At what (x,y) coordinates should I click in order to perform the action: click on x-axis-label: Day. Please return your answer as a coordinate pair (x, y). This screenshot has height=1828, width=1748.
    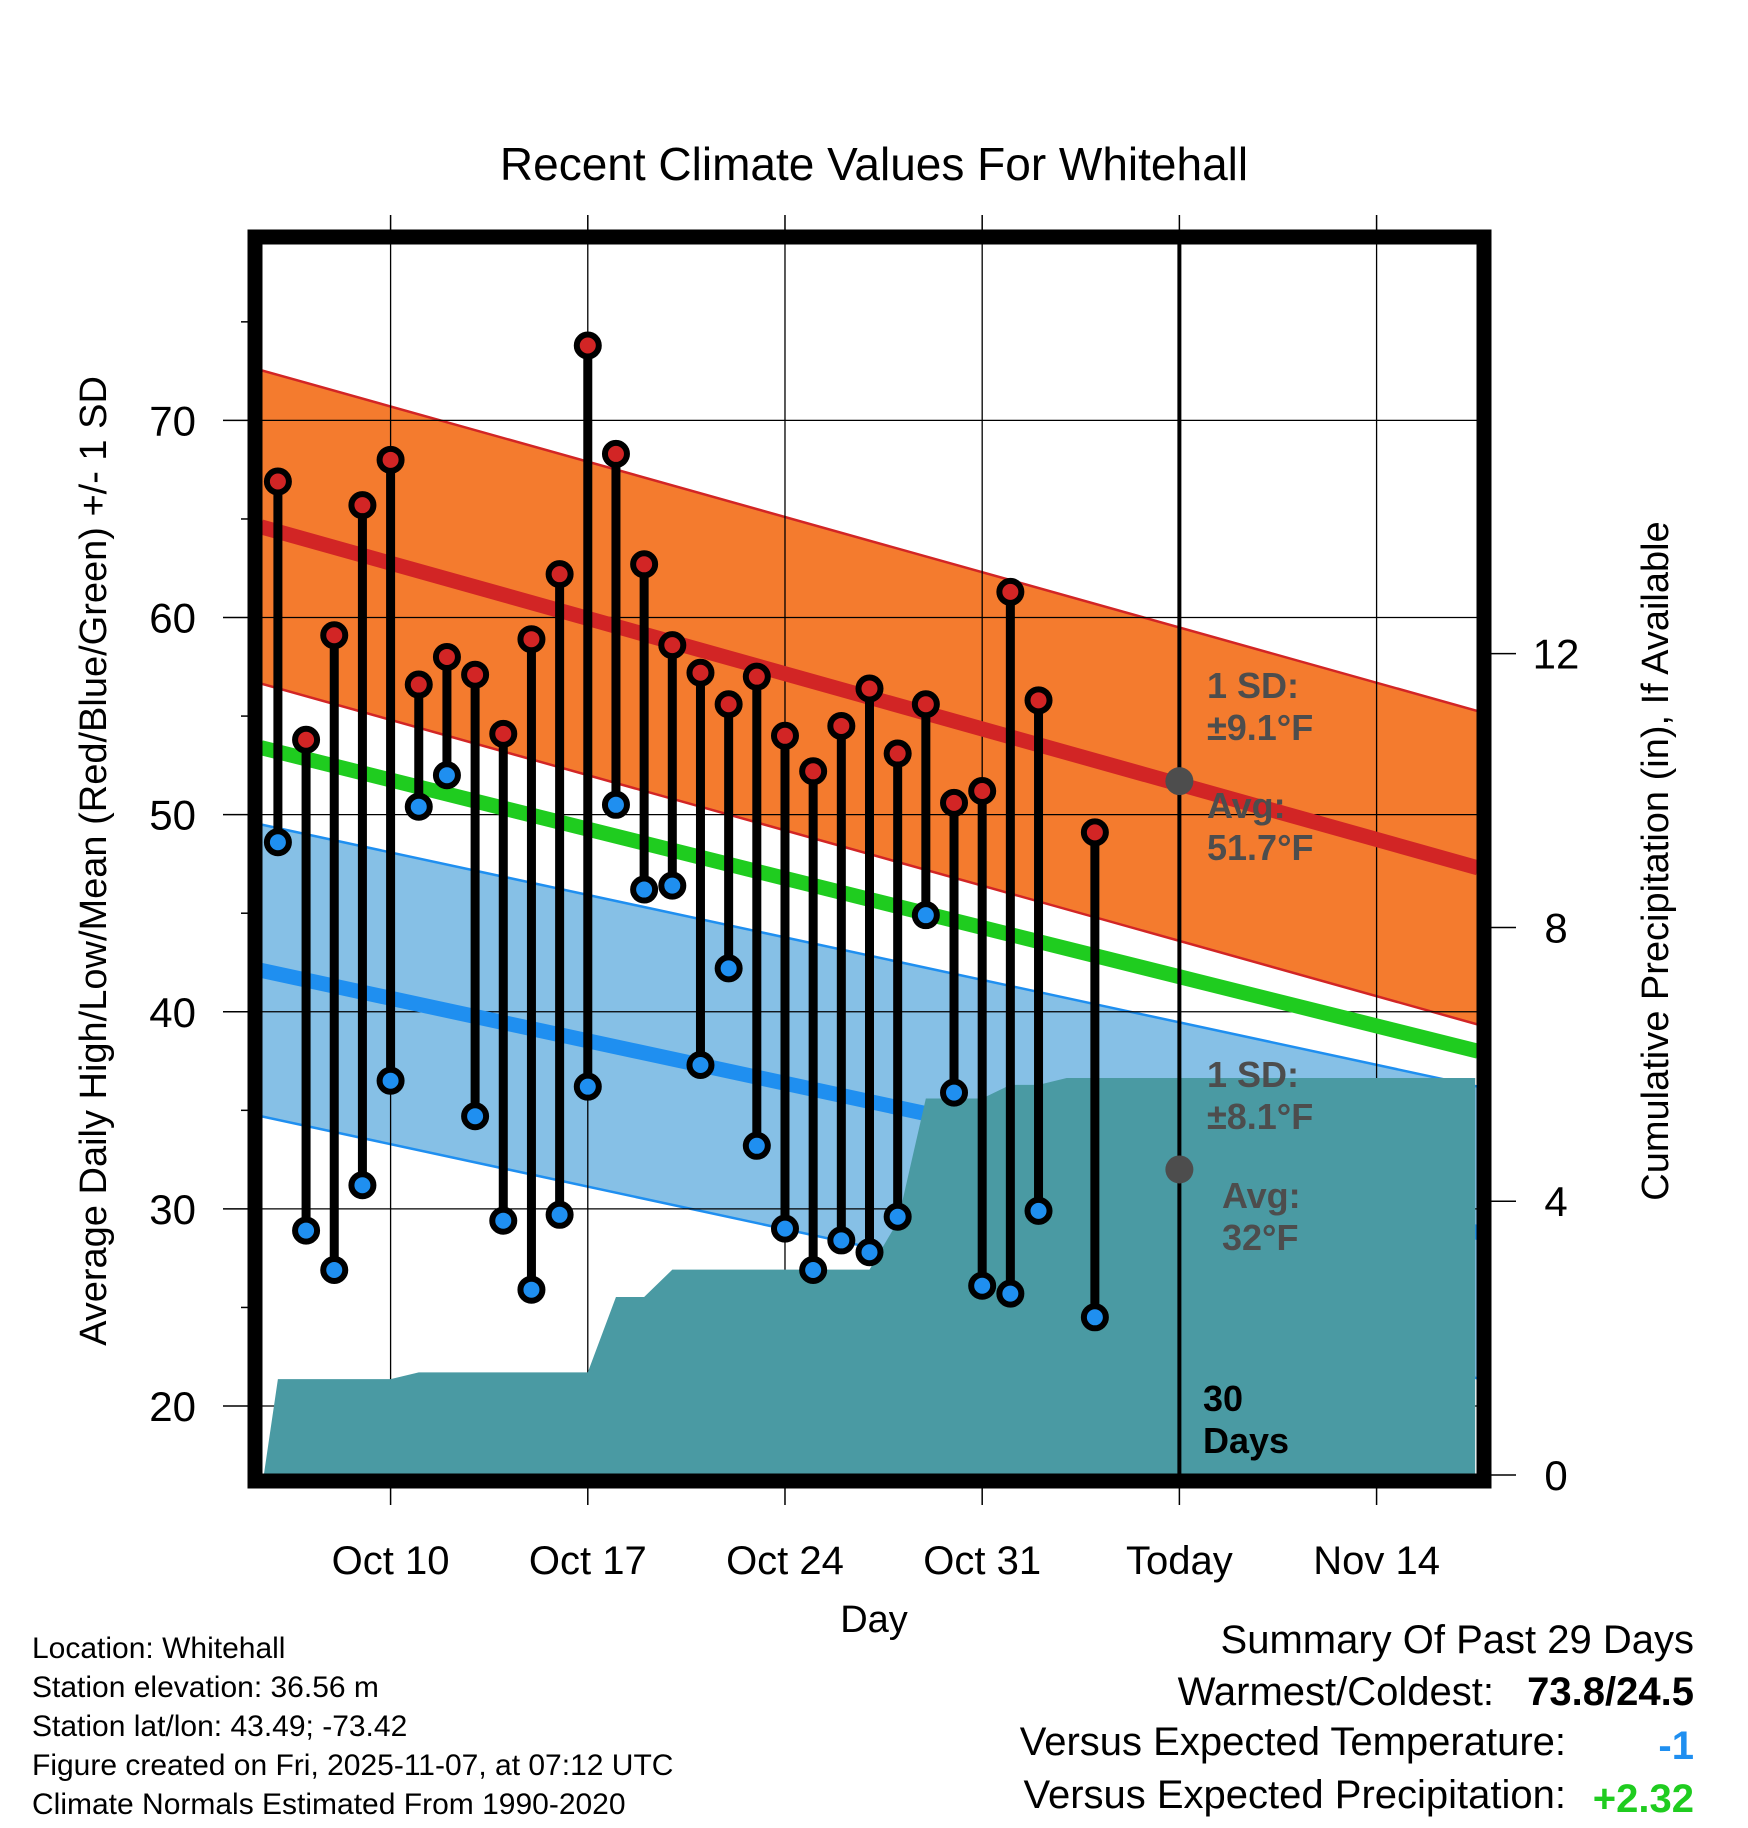
    Looking at the image, I should click on (874, 1620).